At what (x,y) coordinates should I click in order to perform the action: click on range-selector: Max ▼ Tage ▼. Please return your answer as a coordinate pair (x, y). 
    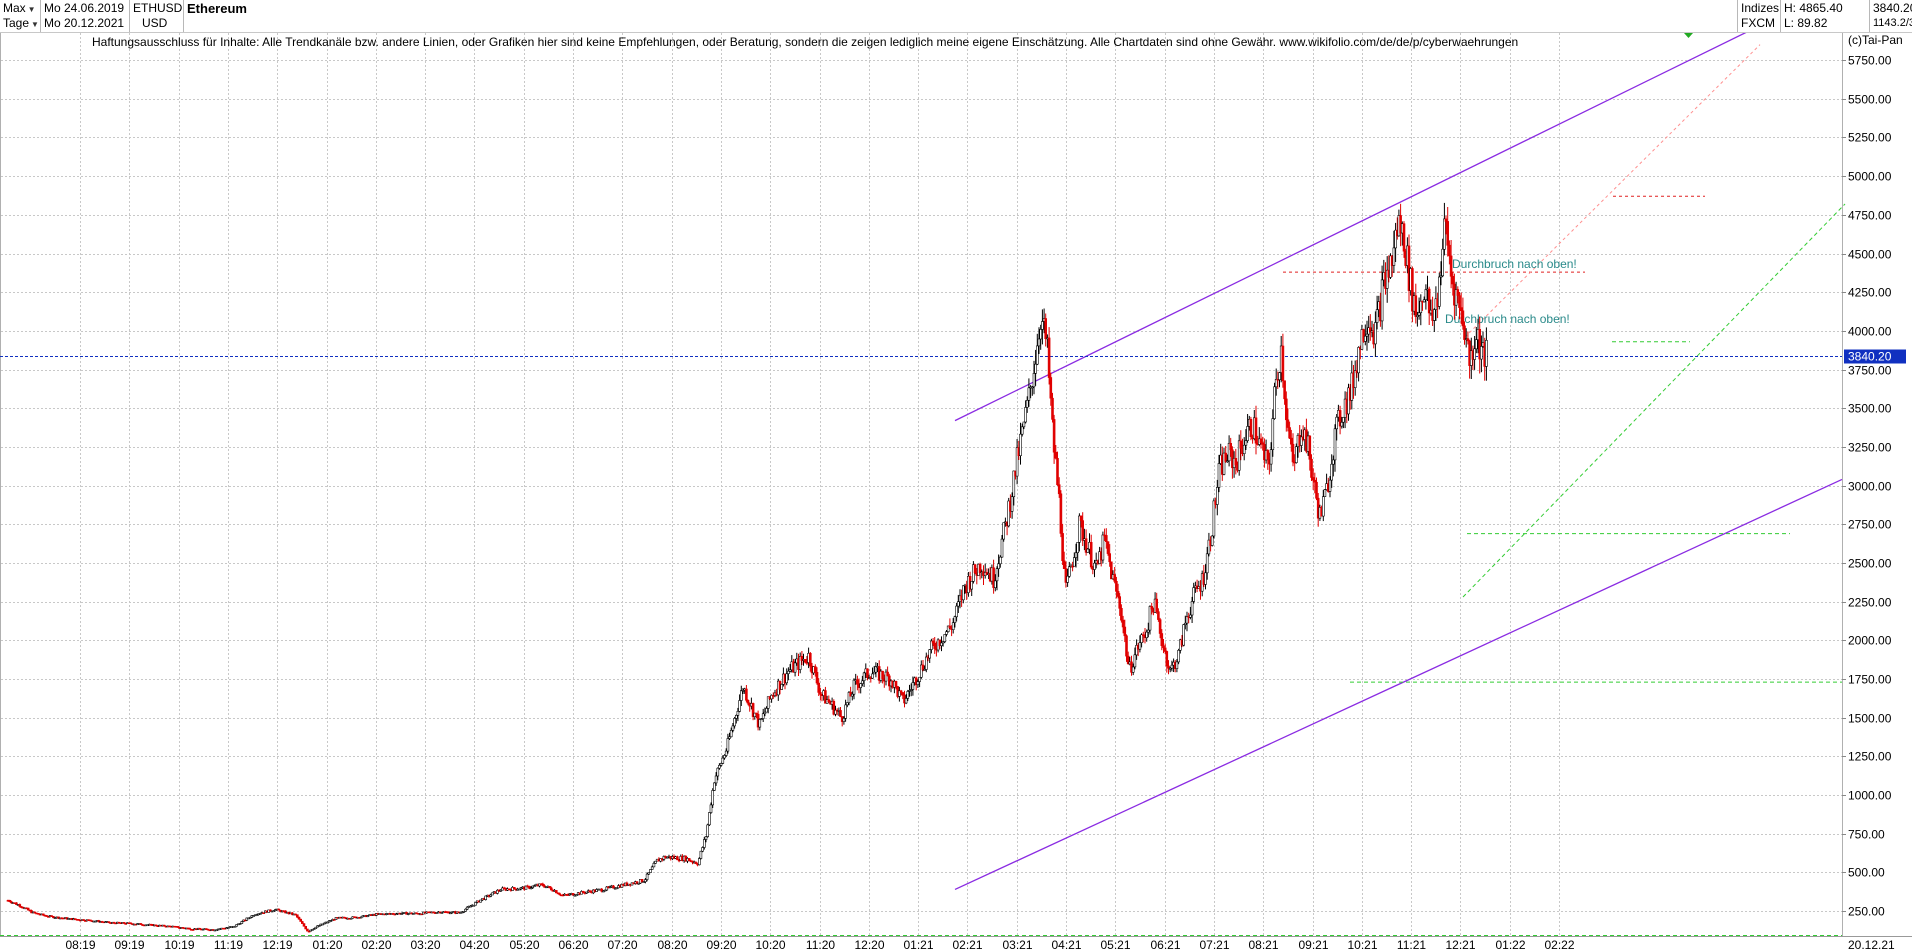
    Looking at the image, I should click on (20, 16).